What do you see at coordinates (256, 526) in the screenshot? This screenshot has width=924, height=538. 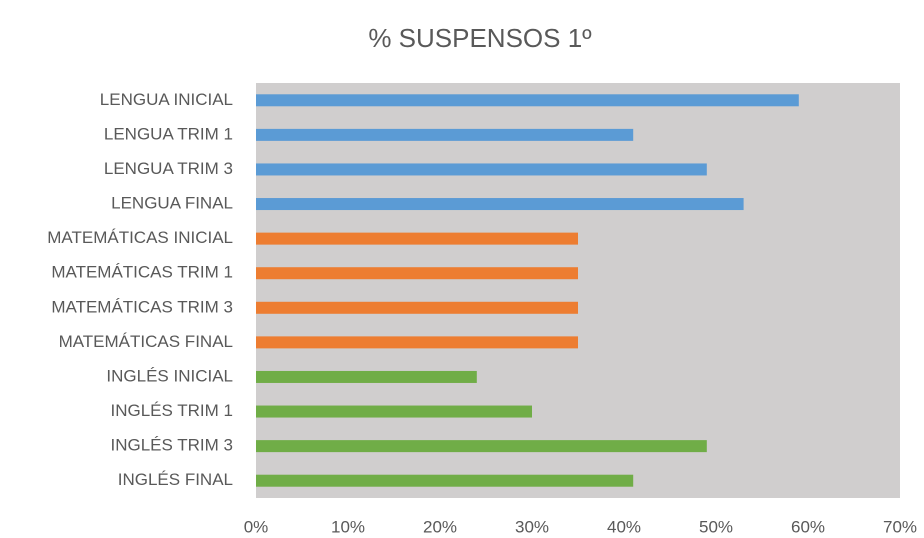 I see `x-tick-label: 0%` at bounding box center [256, 526].